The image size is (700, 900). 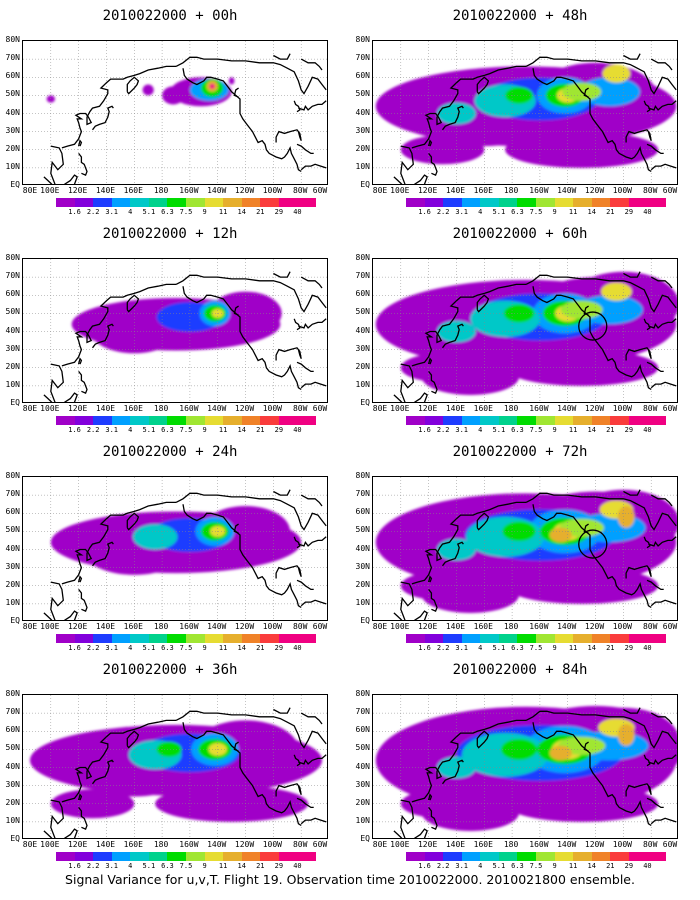 I want to click on longitude-tick-label: 140W, so click(x=567, y=408).